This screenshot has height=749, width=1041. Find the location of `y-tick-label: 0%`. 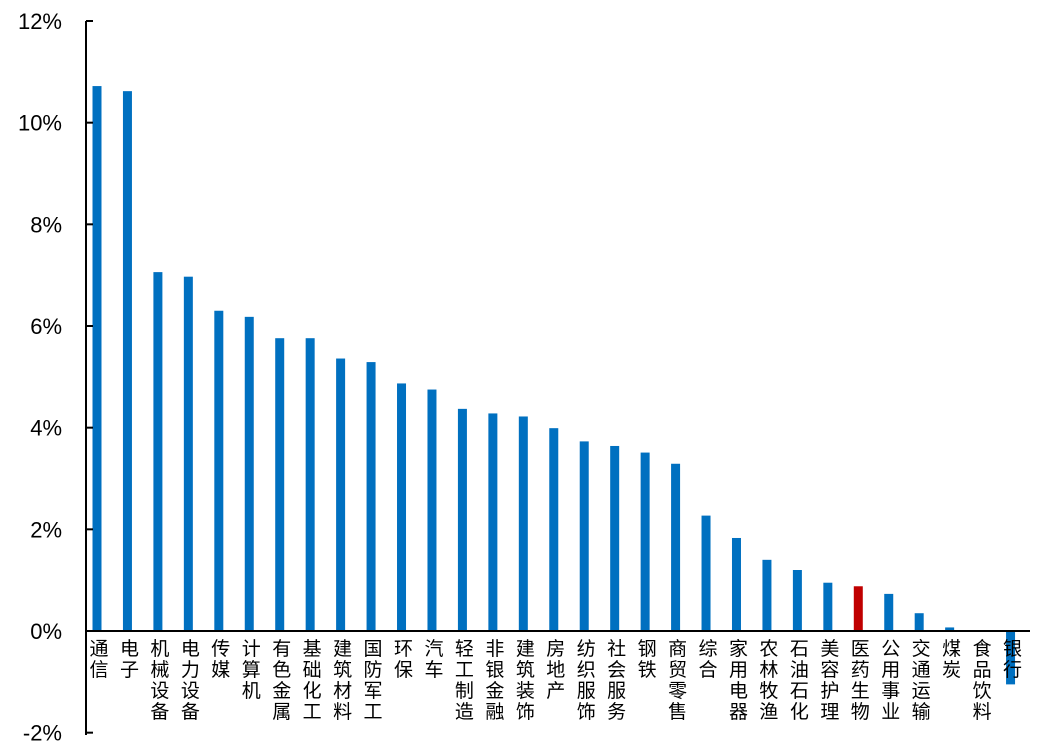

y-tick-label: 0% is located at coordinates (46, 631).